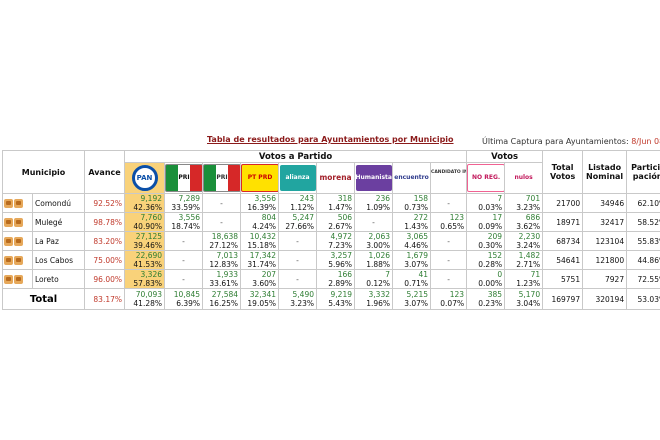 Image resolution: width=660 pixels, height=440 pixels. I want to click on vote-percent: 0.03%, so click(490, 207).